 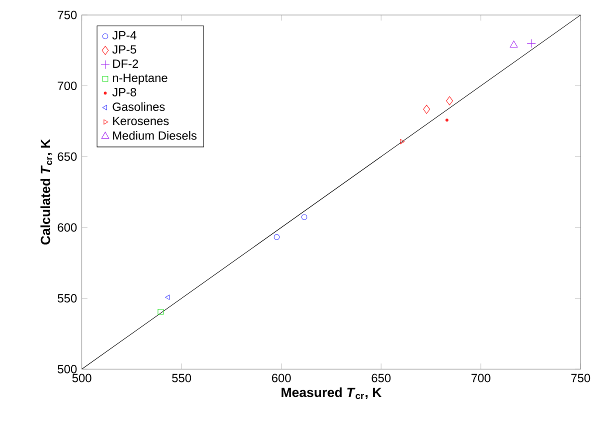 I want to click on y-tick-label: 600, so click(x=67, y=227).